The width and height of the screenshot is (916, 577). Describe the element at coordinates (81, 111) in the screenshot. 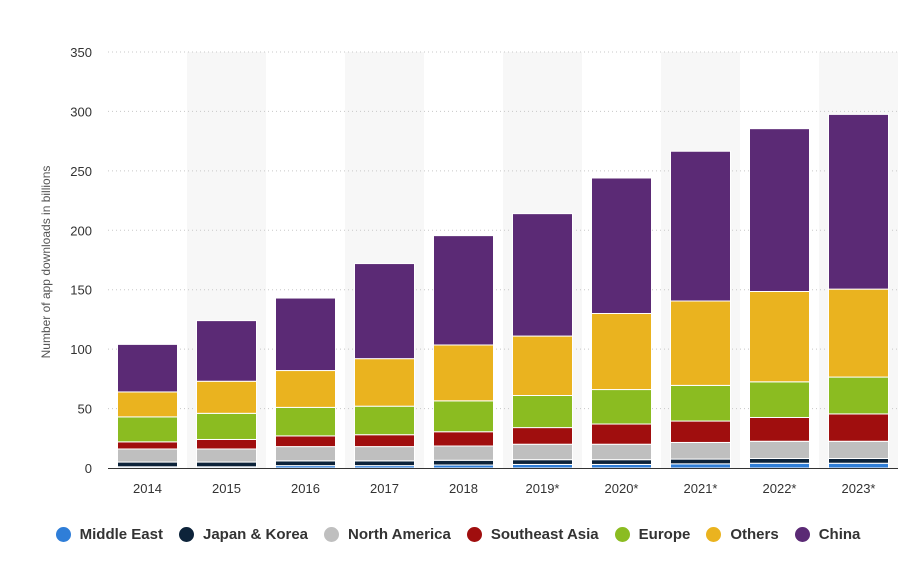

I see `y-tick-label-300: 300` at that location.